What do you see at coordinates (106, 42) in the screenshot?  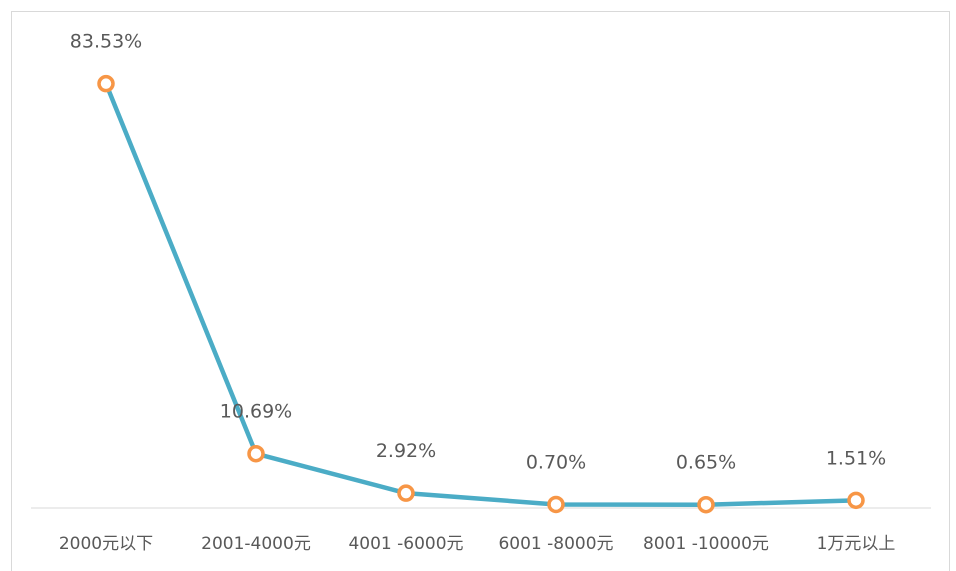 I see `data-label-0: 83.53%` at bounding box center [106, 42].